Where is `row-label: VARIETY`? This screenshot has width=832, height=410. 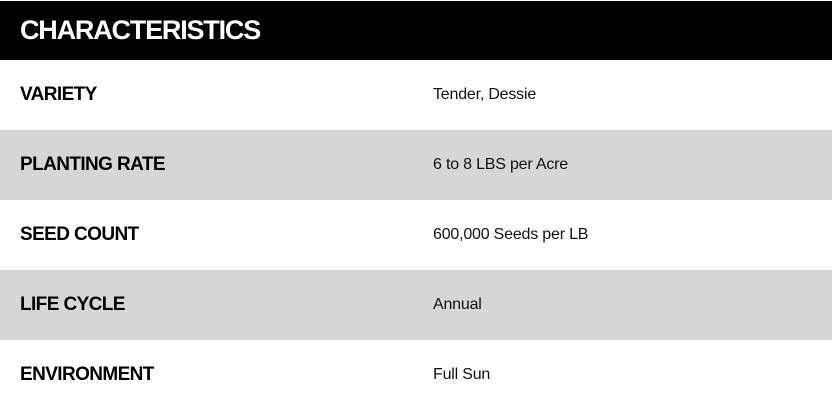
row-label: VARIETY is located at coordinates (58, 94).